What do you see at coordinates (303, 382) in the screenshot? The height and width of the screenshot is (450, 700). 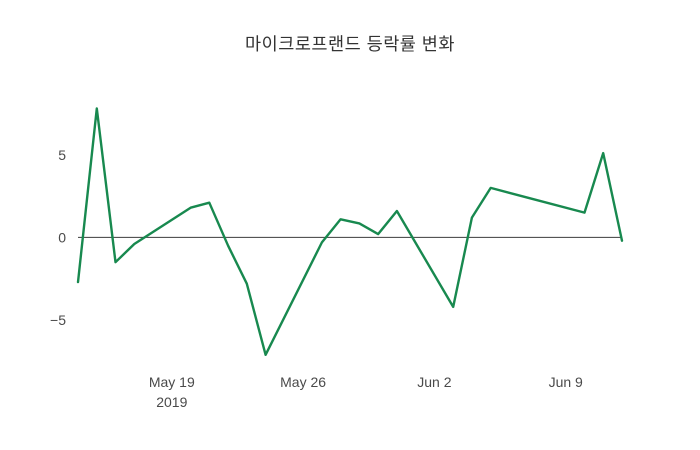 I see `x-tick-label: May 26` at bounding box center [303, 382].